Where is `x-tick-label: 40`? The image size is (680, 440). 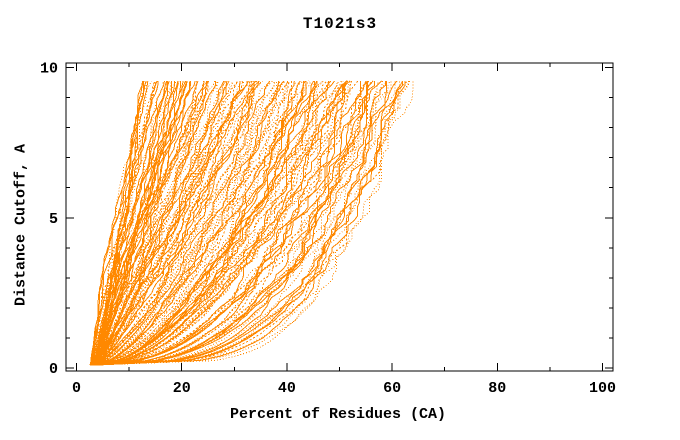 x-tick-label: 40 is located at coordinates (287, 388).